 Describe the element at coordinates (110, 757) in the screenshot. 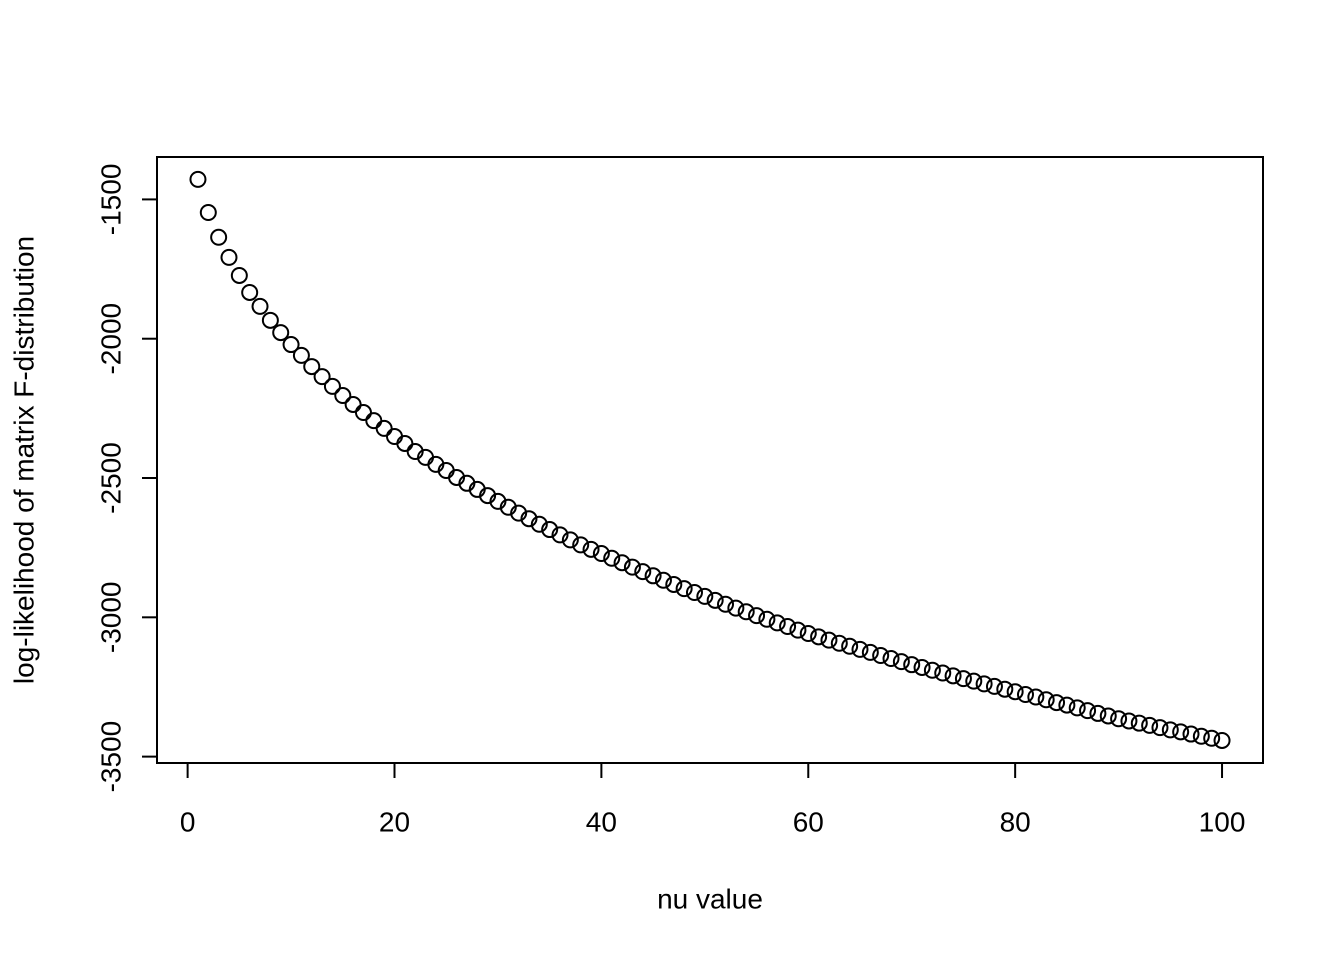

I see `y-tick-label: -3500` at that location.